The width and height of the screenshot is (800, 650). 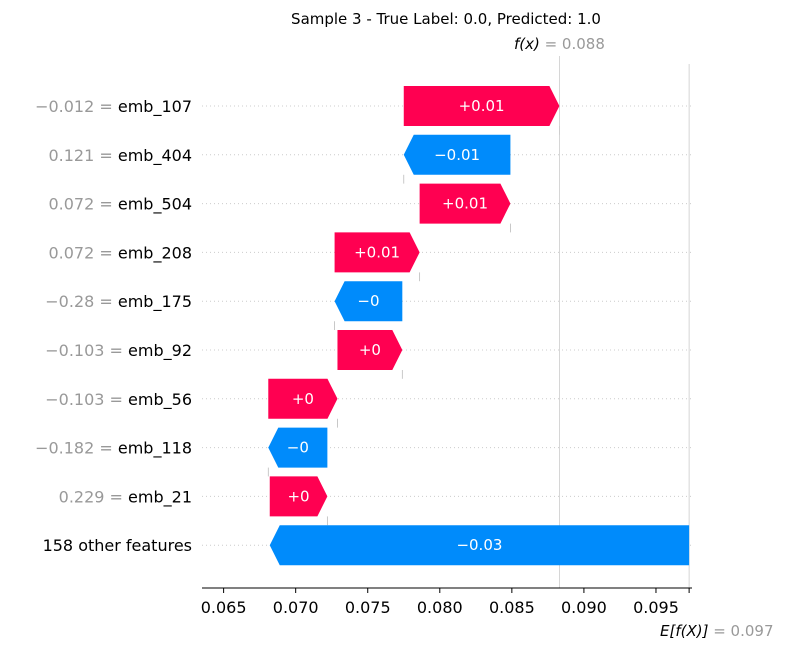 What do you see at coordinates (160, 400) in the screenshot?
I see `feature-name: emb_56` at bounding box center [160, 400].